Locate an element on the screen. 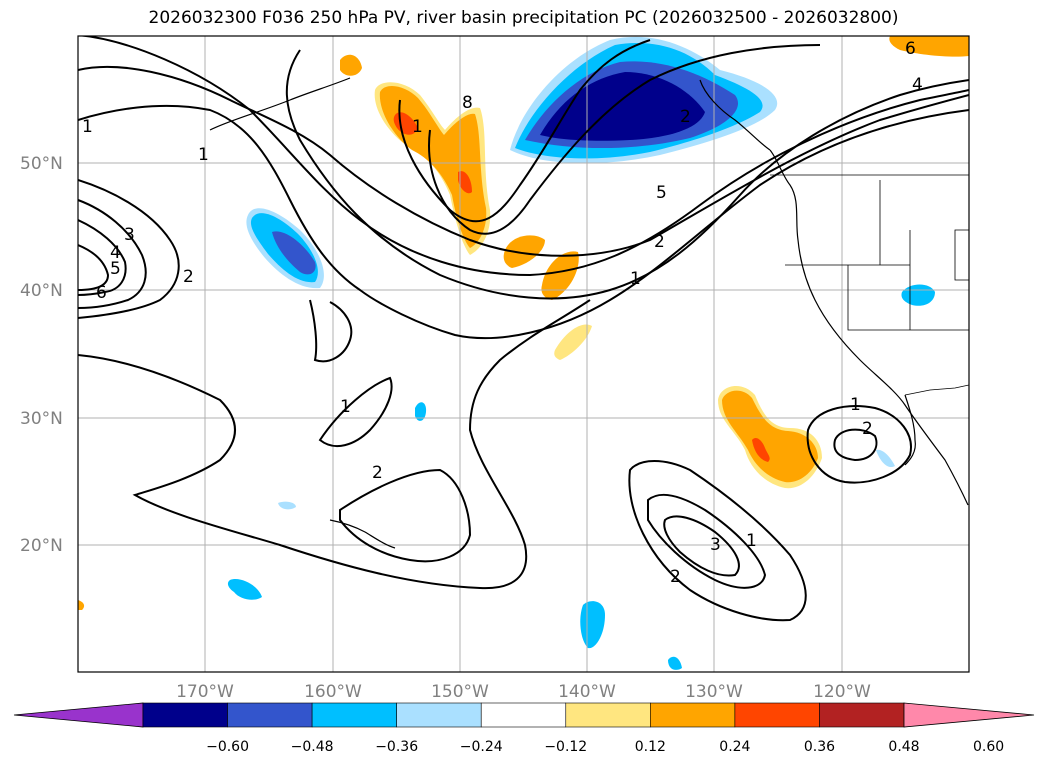 This screenshot has width=1047, height=765. colorbar-tick-label: −0.24 is located at coordinates (481, 747).